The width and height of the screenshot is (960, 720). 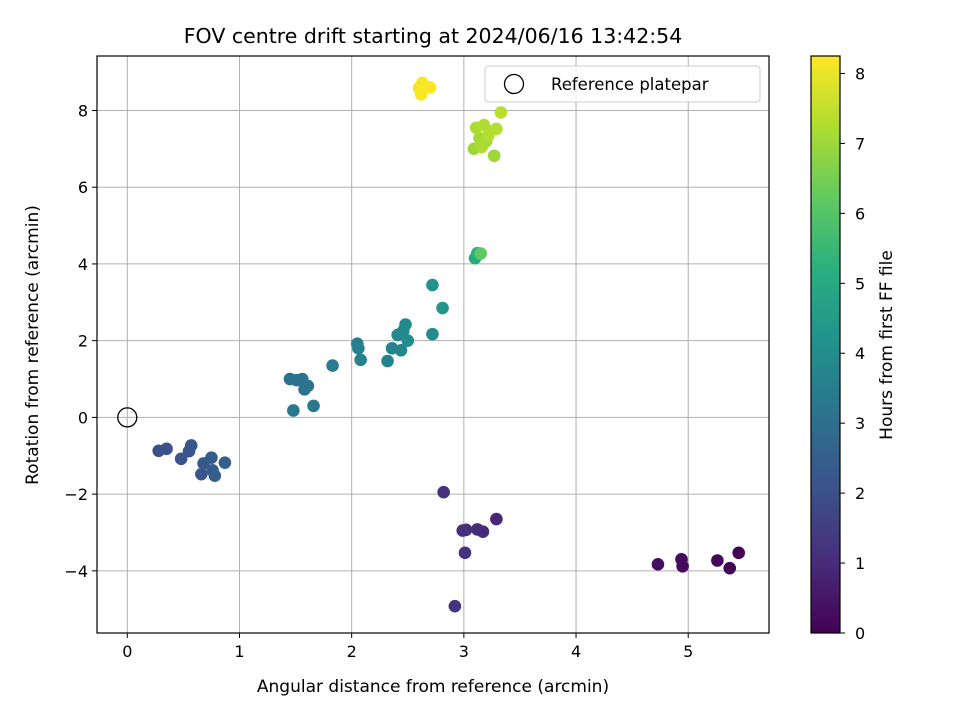 What do you see at coordinates (860, 493) in the screenshot?
I see `colorbar-tick-label: 2` at bounding box center [860, 493].